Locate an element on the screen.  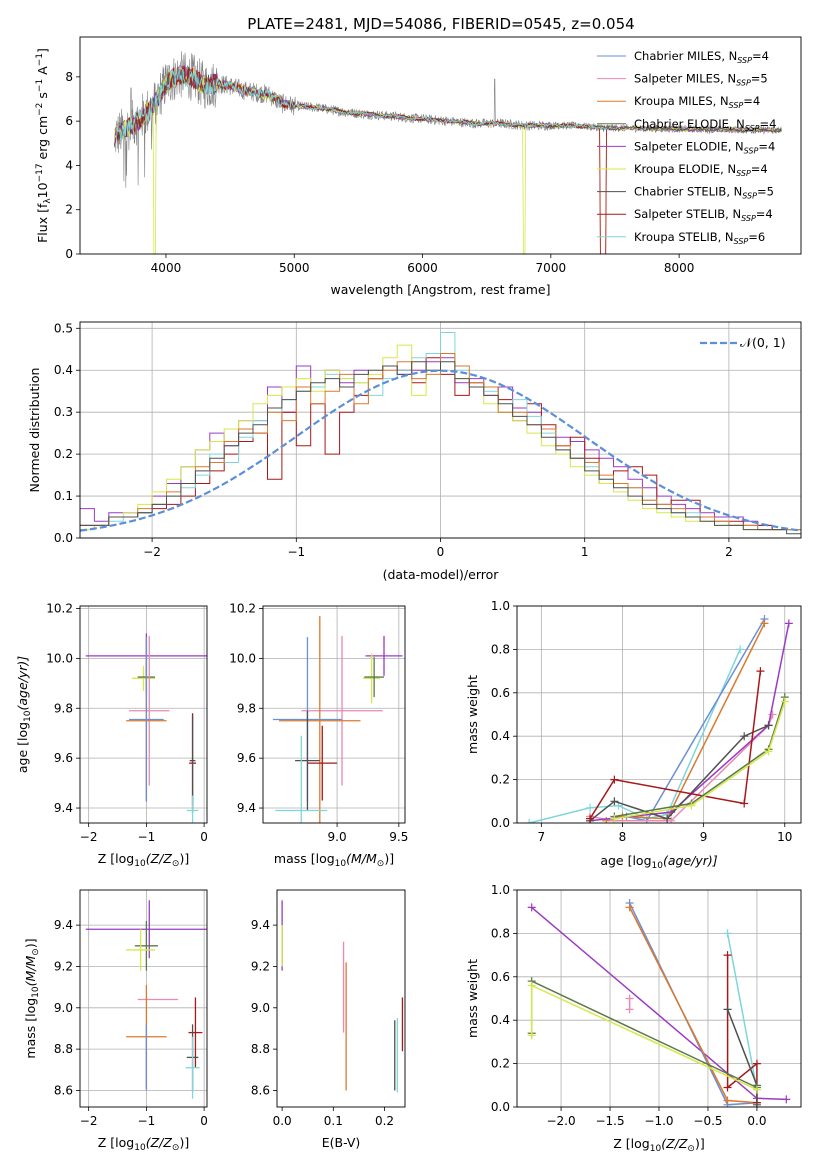
y-tick-label: 2 is located at coordinates (69, 210).